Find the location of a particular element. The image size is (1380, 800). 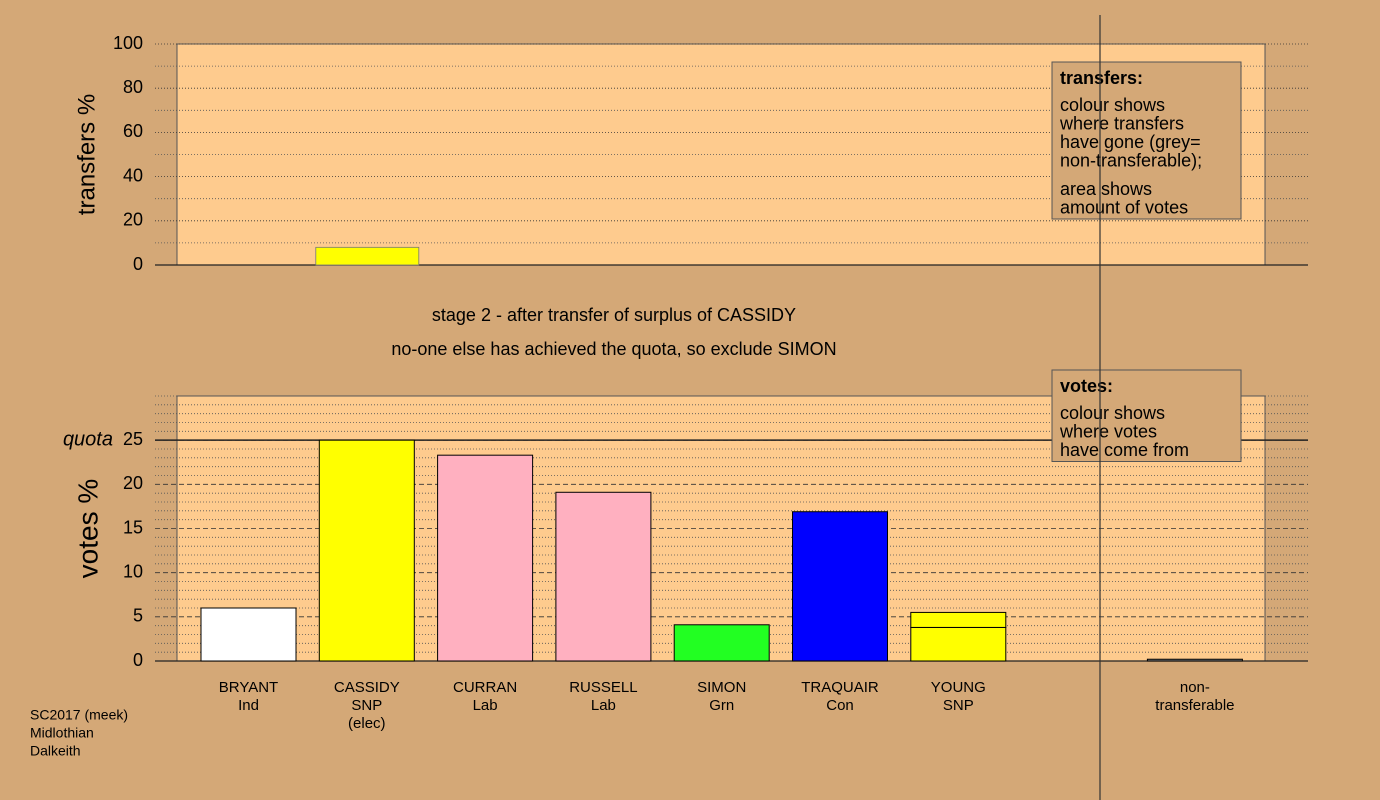

legend-text: have come from is located at coordinates (1124, 450).